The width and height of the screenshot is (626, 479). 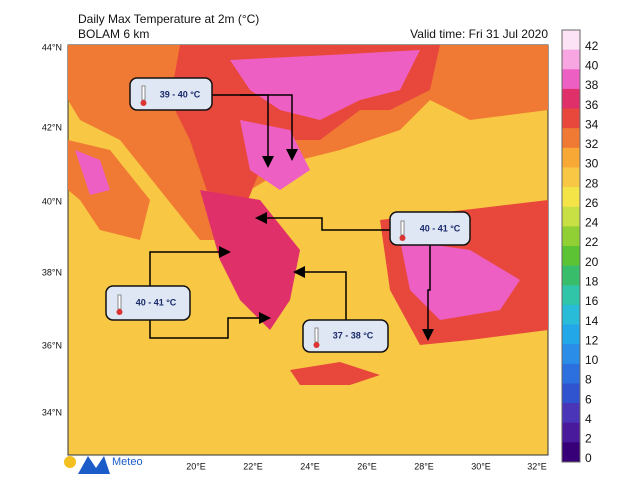 I want to click on colorbar-frame, so click(x=571, y=246).